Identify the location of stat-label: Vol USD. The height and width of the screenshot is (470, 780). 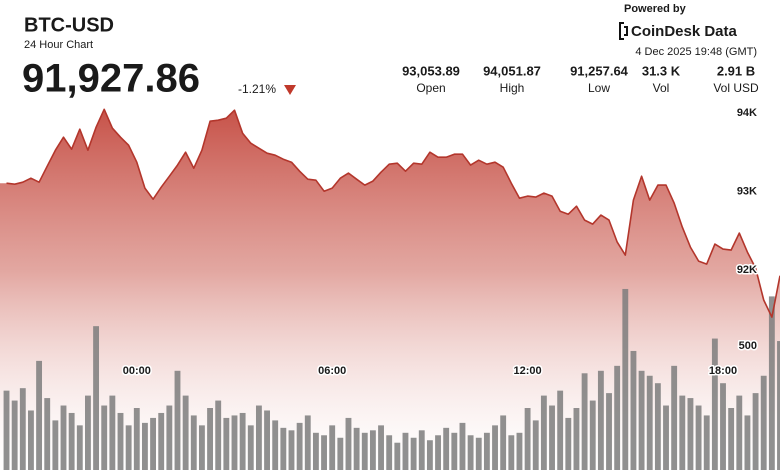
(736, 88).